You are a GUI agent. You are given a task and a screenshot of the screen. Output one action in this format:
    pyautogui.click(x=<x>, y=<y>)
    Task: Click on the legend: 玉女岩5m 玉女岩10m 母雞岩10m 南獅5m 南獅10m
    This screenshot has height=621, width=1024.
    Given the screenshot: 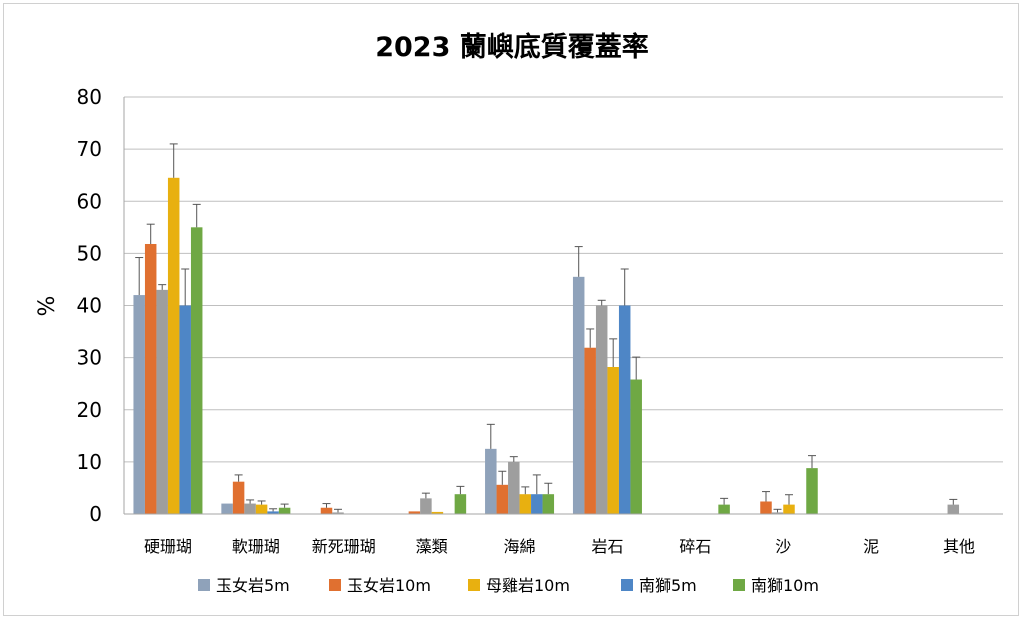 What is the action you would take?
    pyautogui.click(x=508, y=585)
    